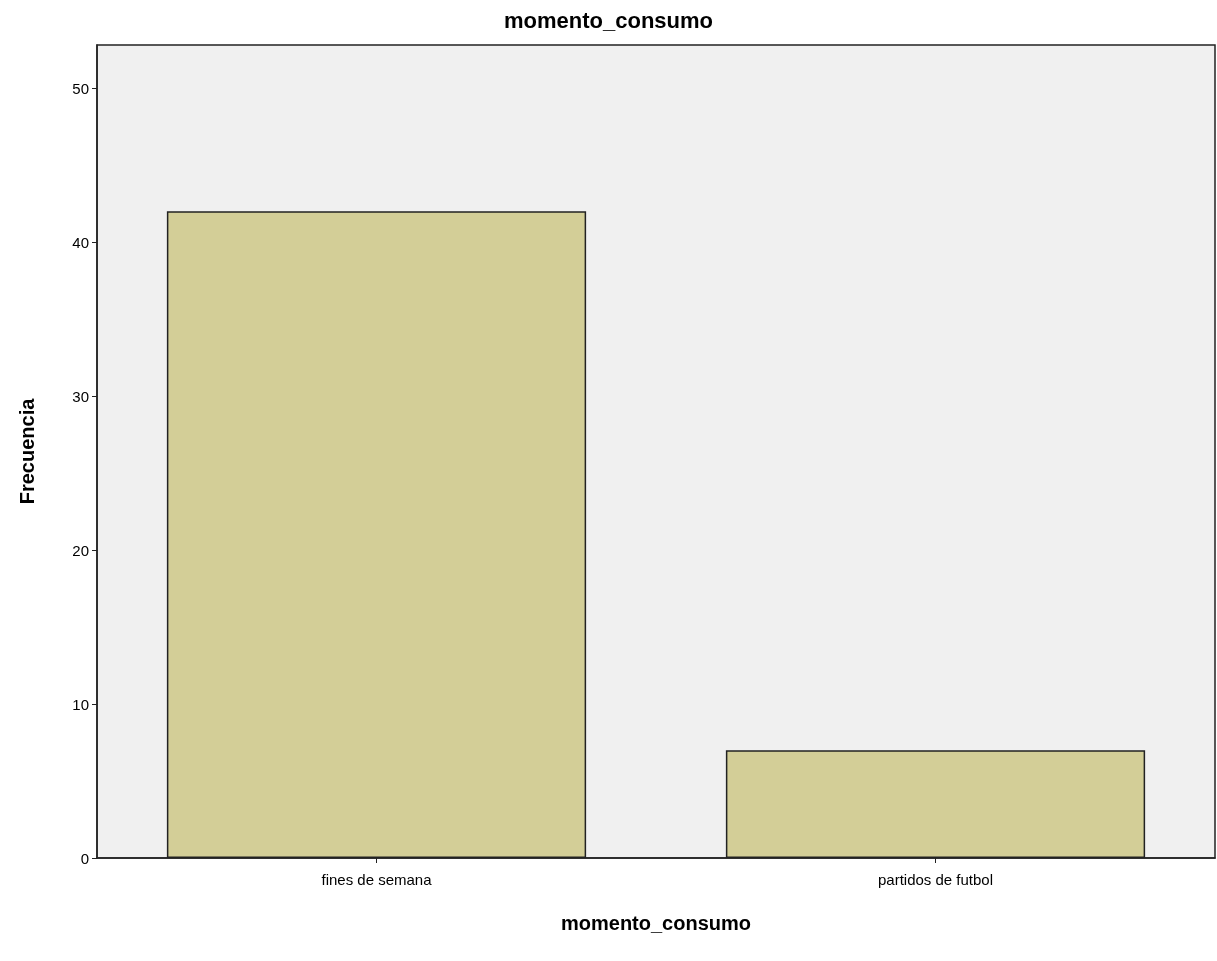 Image resolution: width=1217 pixels, height=961 pixels. Describe the element at coordinates (377, 879) in the screenshot. I see `x-tick-label: fines de semana` at that location.